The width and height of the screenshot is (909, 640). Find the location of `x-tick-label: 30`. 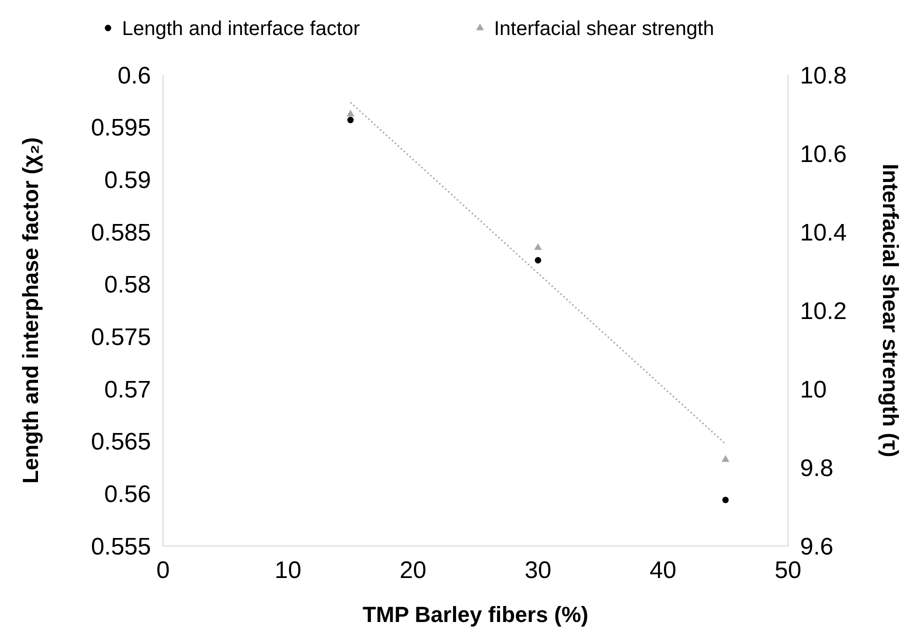

x-tick-label: 30 is located at coordinates (538, 570).